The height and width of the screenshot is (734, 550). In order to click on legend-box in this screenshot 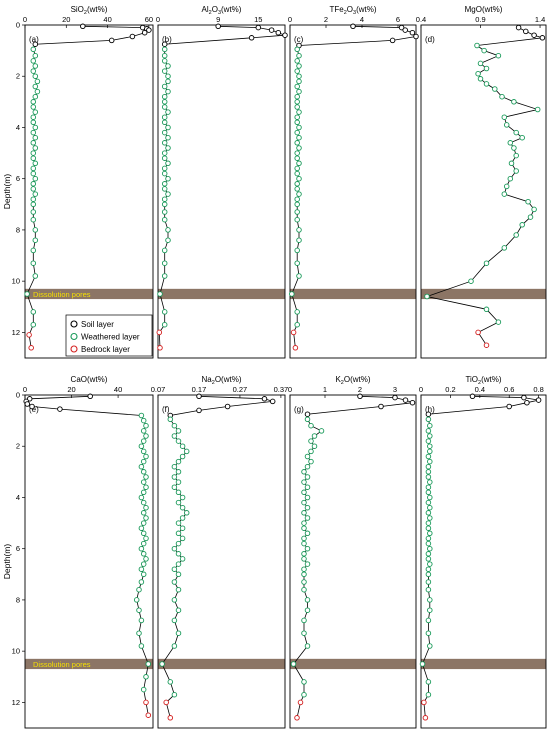, I will do `click(109, 335)`.